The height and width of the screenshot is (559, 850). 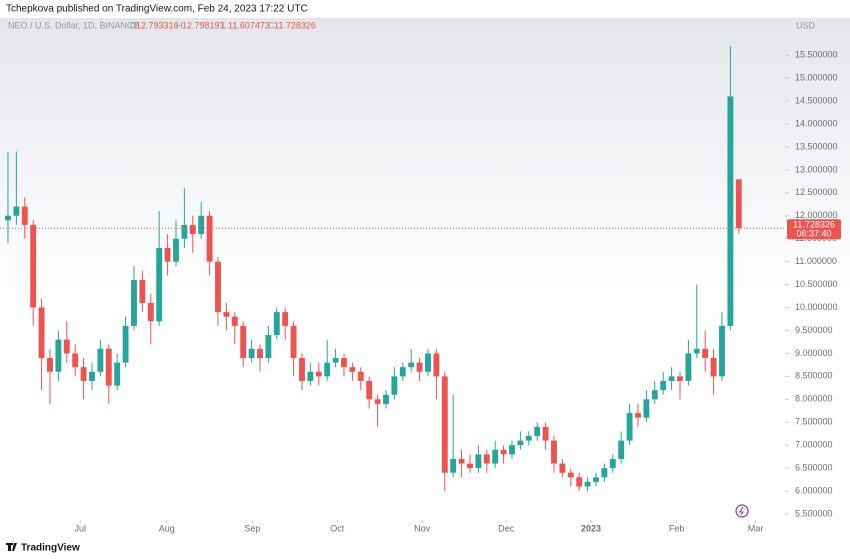 I want to click on ohlc-prefix: O, so click(x=133, y=25).